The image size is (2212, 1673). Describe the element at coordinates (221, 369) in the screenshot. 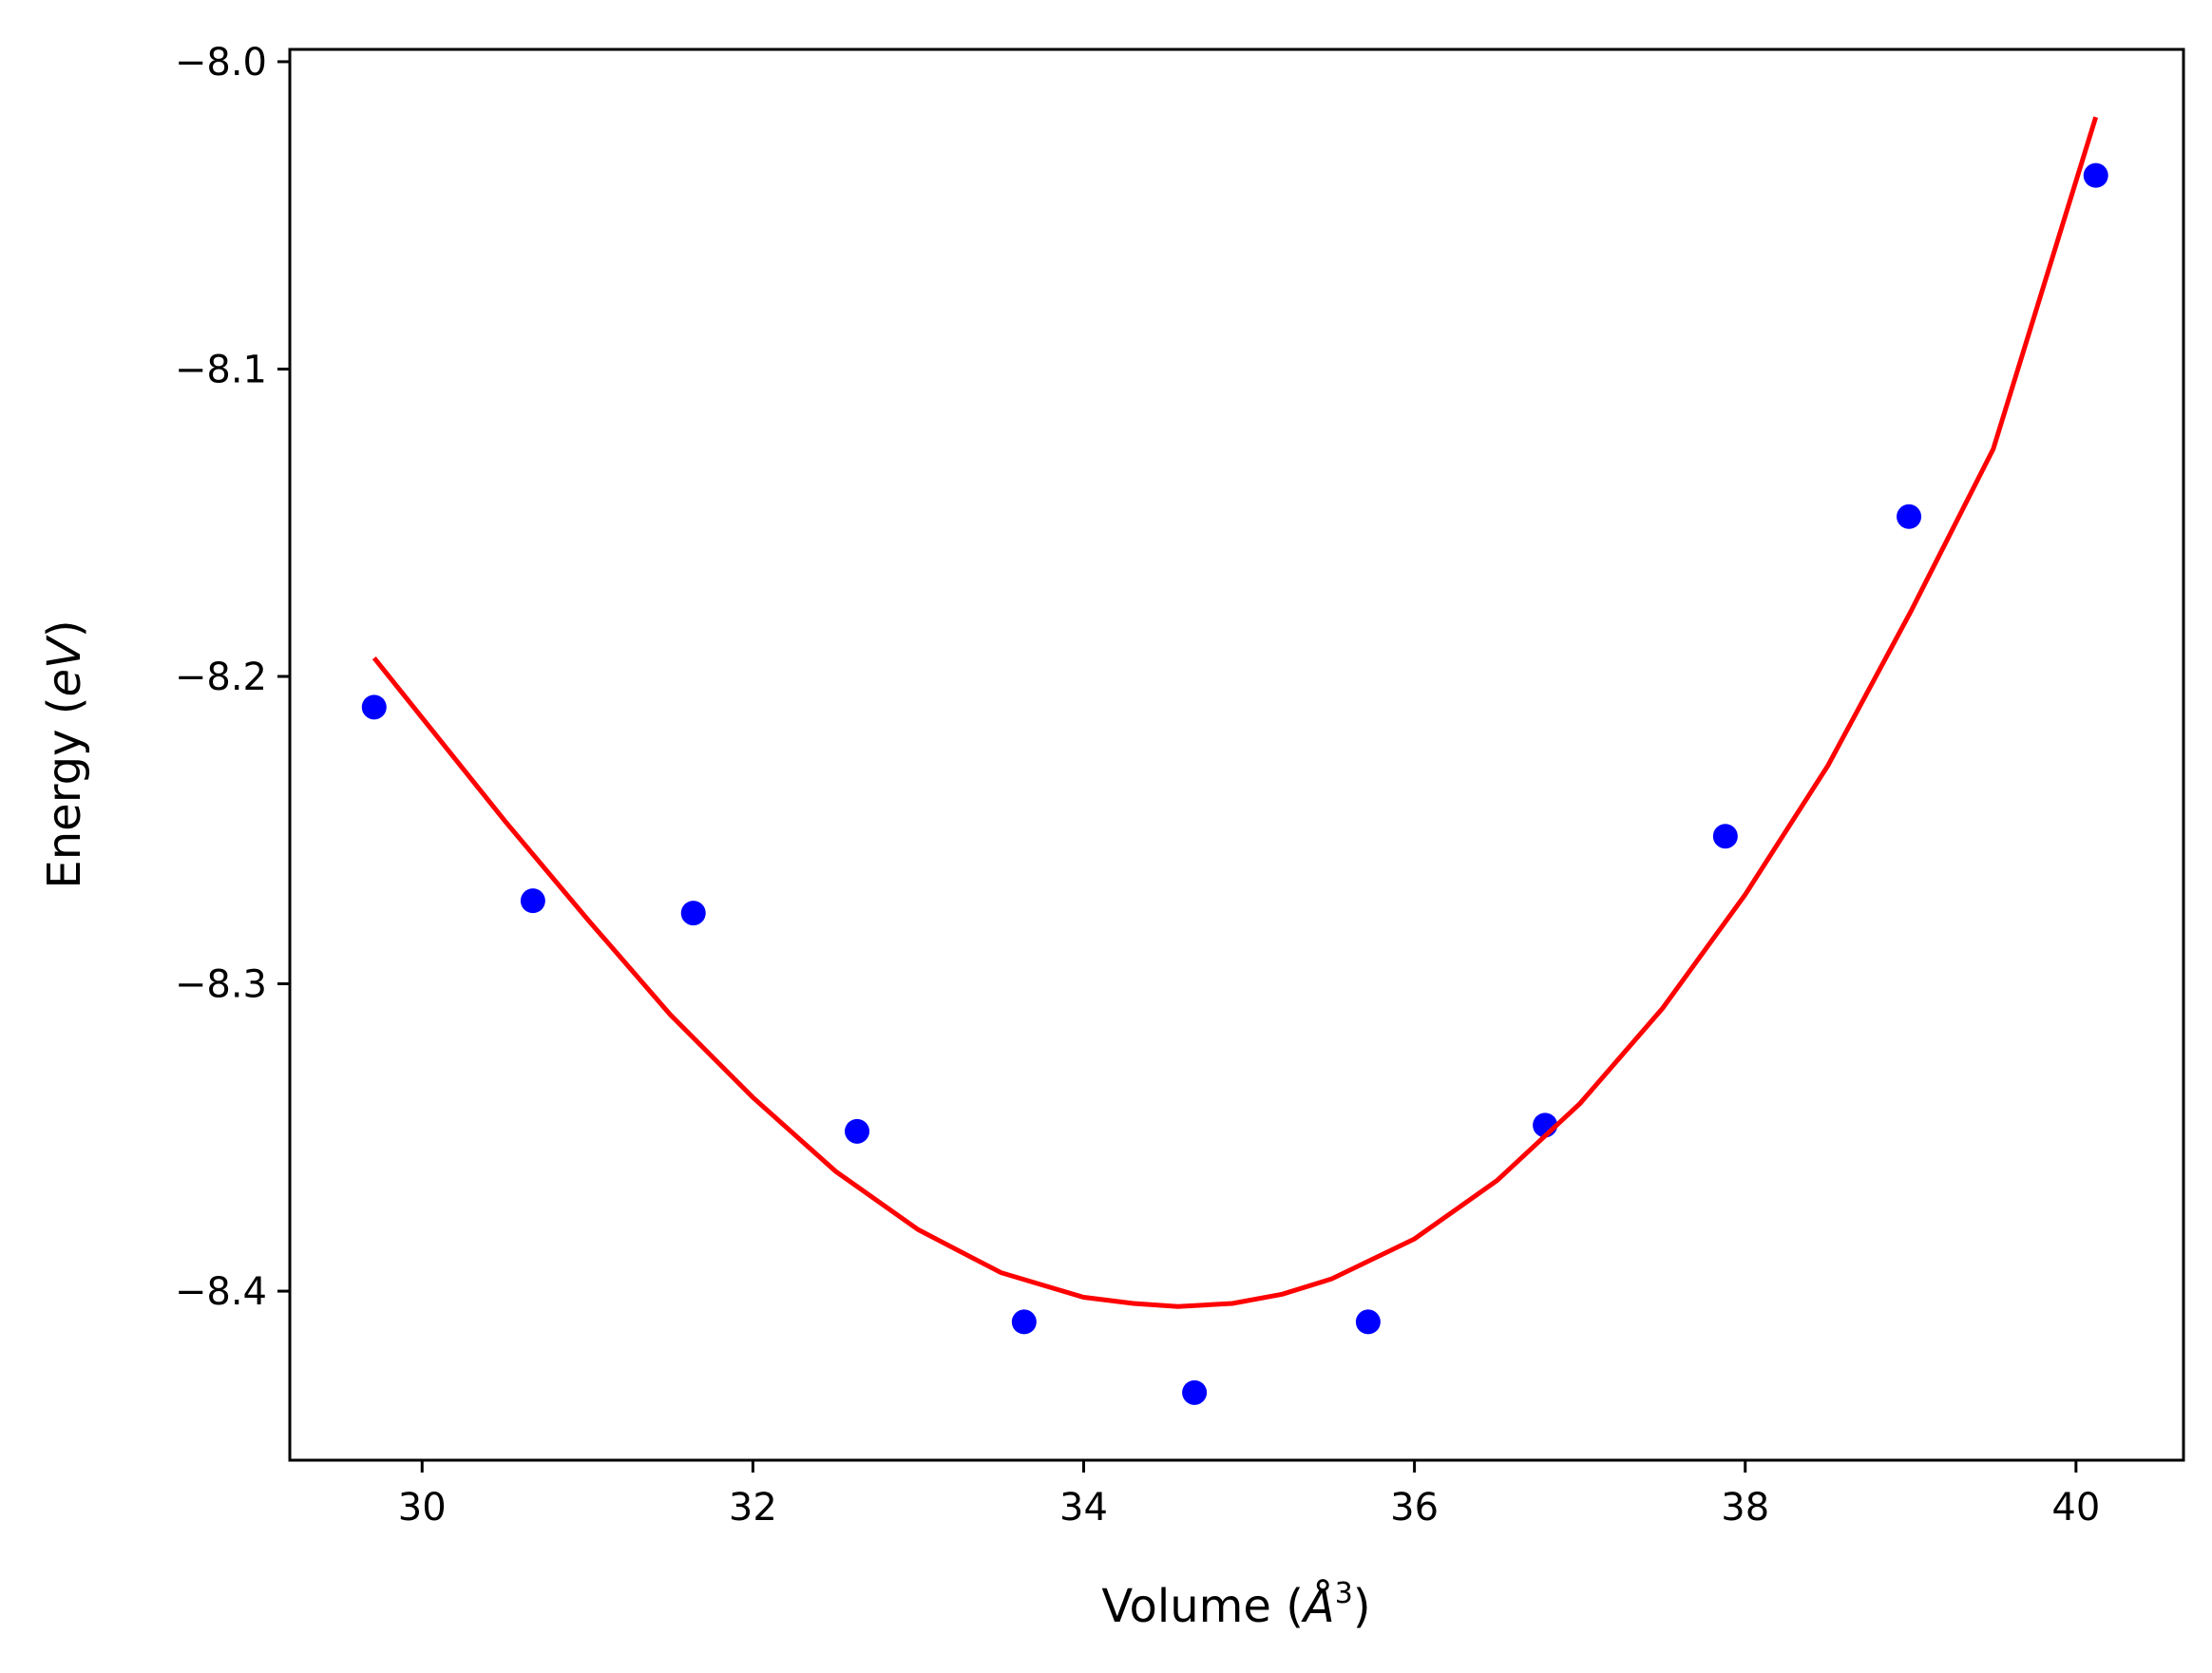

I see `y-tick-label: −8.1` at that location.